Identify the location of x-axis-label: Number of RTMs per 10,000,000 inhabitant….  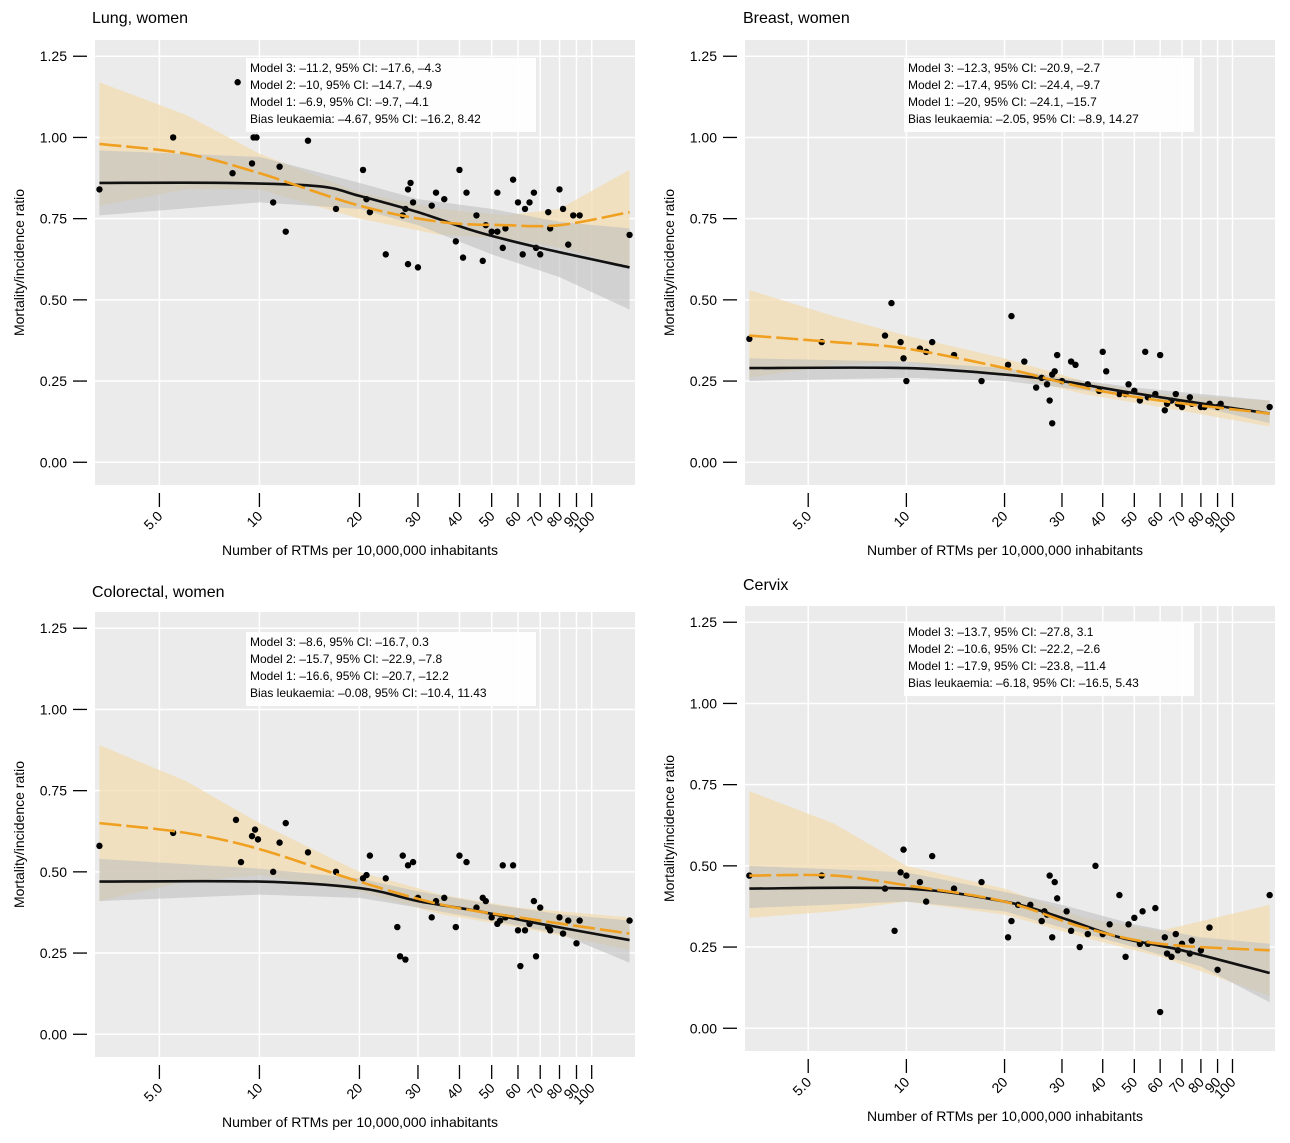
(360, 550).